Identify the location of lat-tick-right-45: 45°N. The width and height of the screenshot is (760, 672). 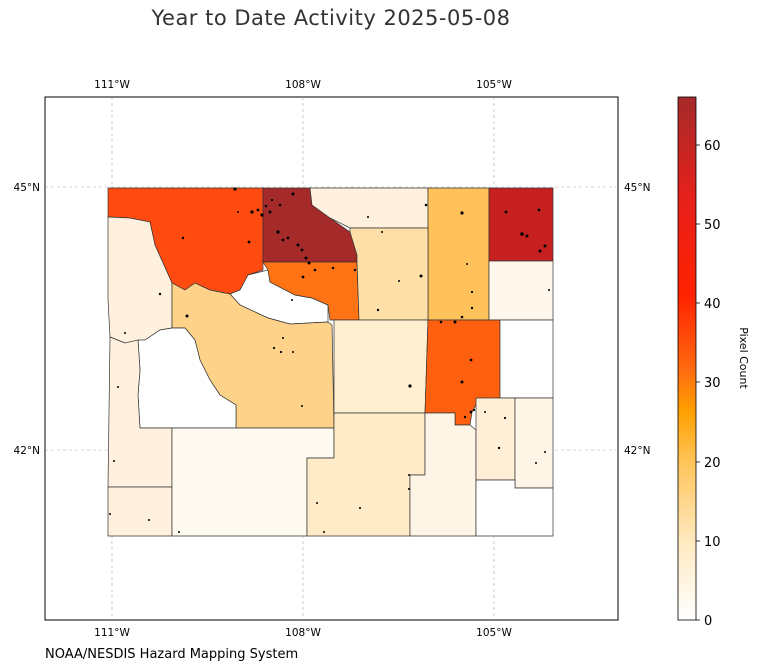
(637, 188).